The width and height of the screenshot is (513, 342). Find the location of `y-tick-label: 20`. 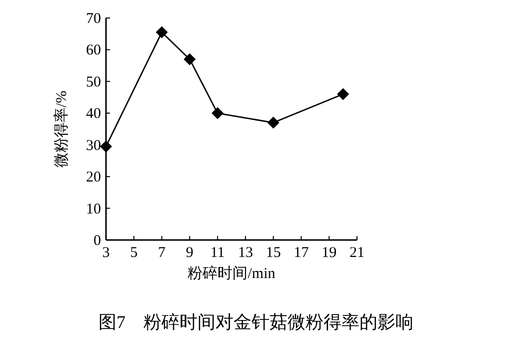

y-tick-label: 20 is located at coordinates (93, 178).